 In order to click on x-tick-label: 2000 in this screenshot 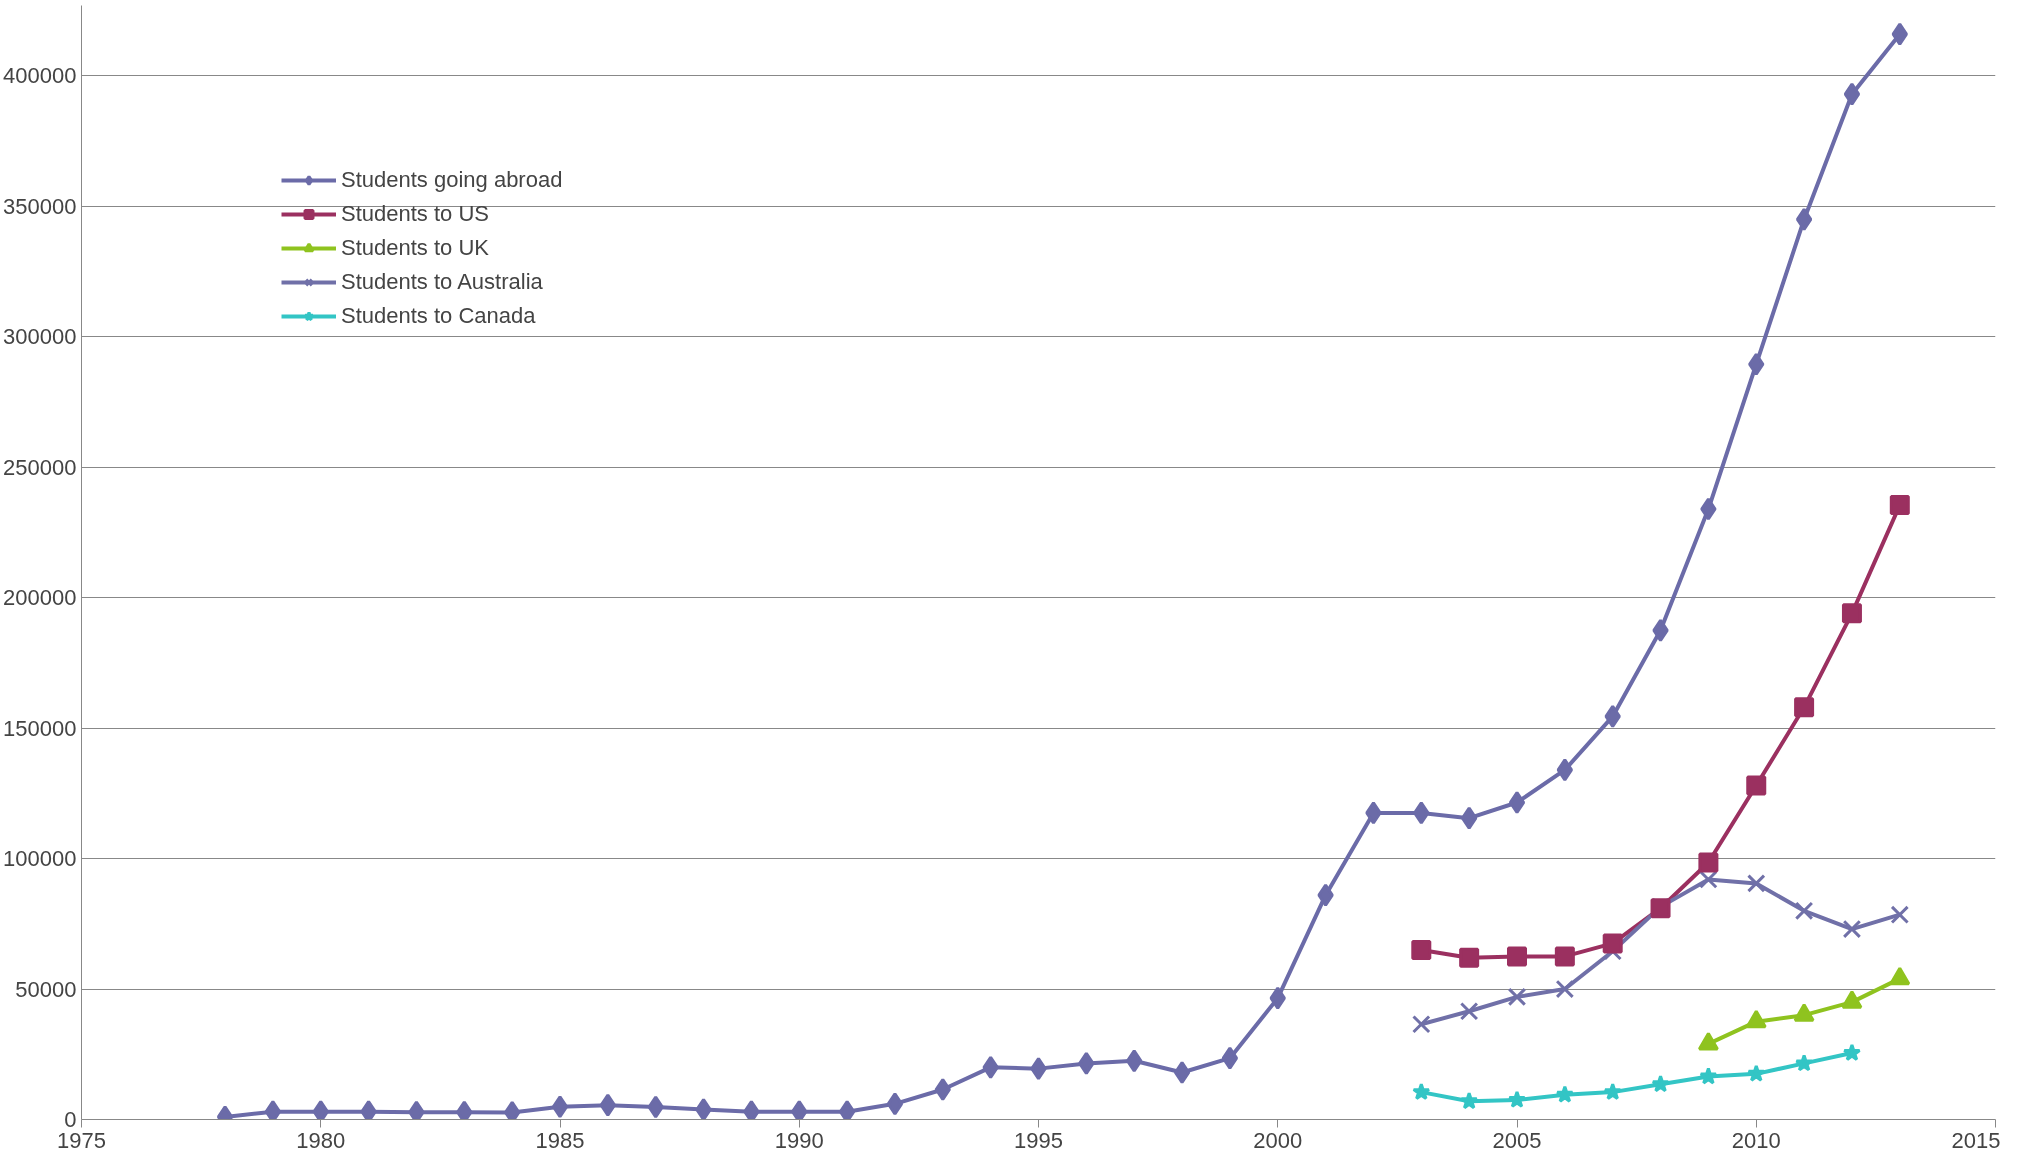, I will do `click(1278, 1140)`.